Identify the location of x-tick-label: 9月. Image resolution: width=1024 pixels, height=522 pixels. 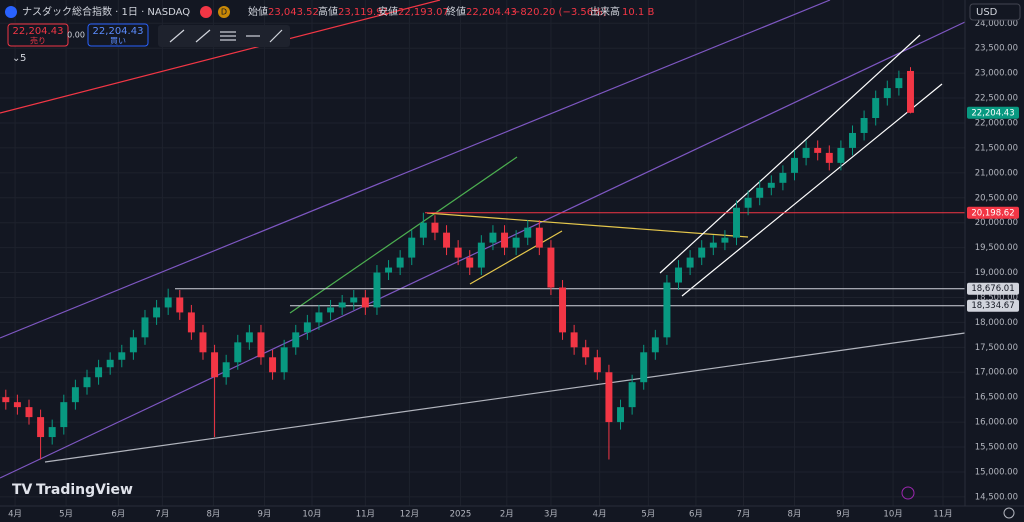
(843, 515).